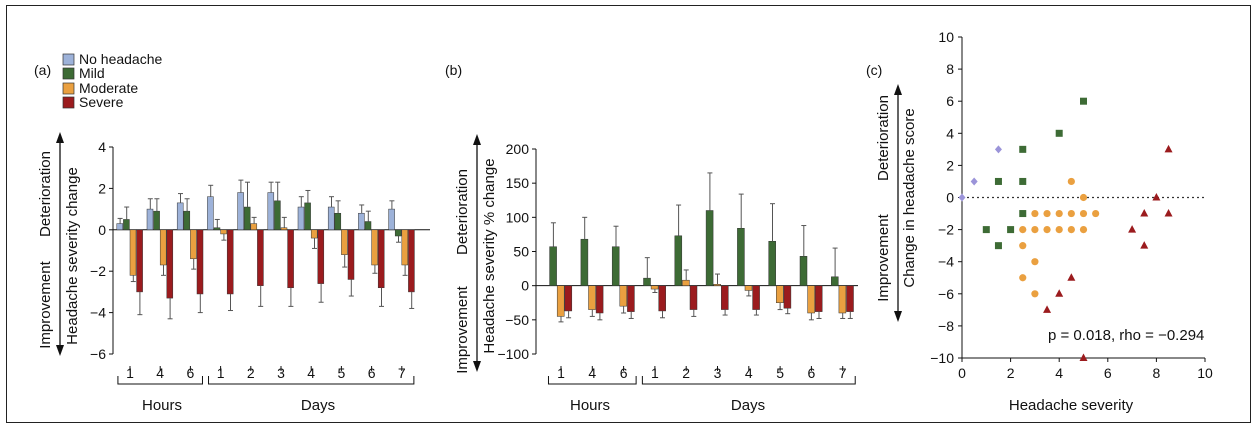 Image resolution: width=1259 pixels, height=428 pixels. I want to click on panel-c-y-tick-label: 2, so click(950, 165).